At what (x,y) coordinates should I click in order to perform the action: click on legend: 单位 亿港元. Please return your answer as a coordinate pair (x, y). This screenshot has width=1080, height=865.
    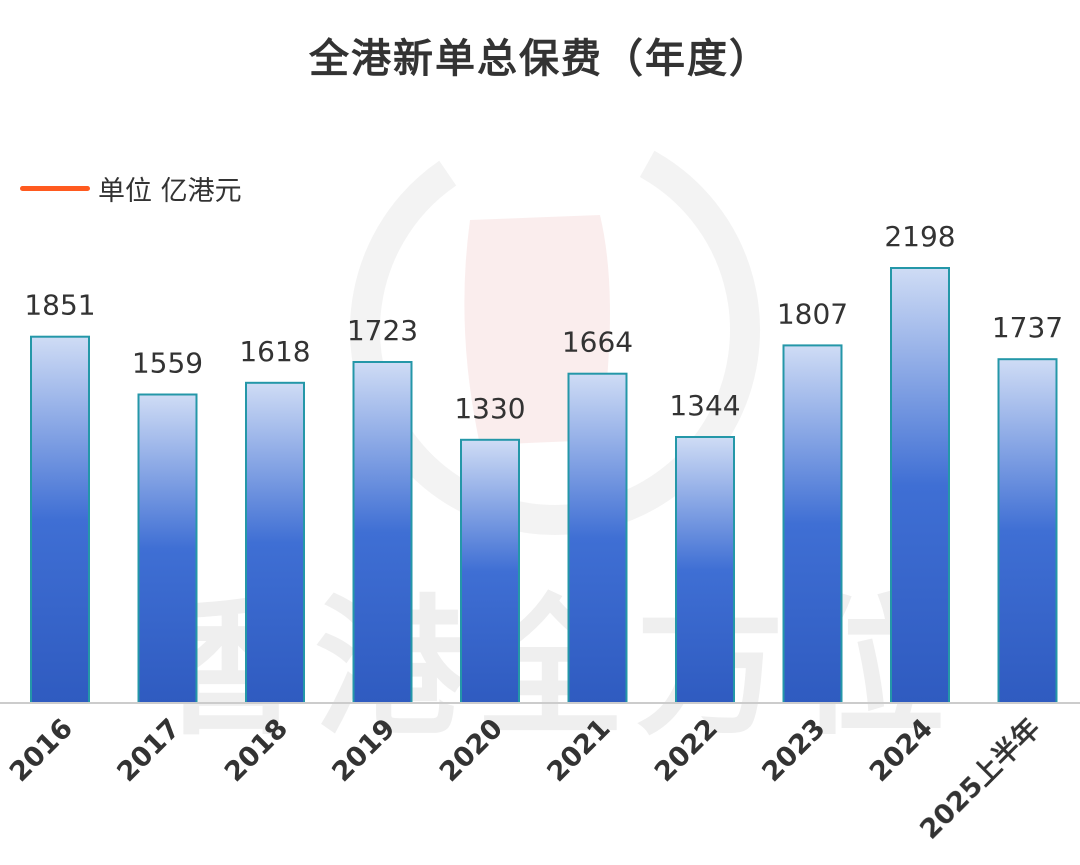
    Looking at the image, I should click on (131, 188).